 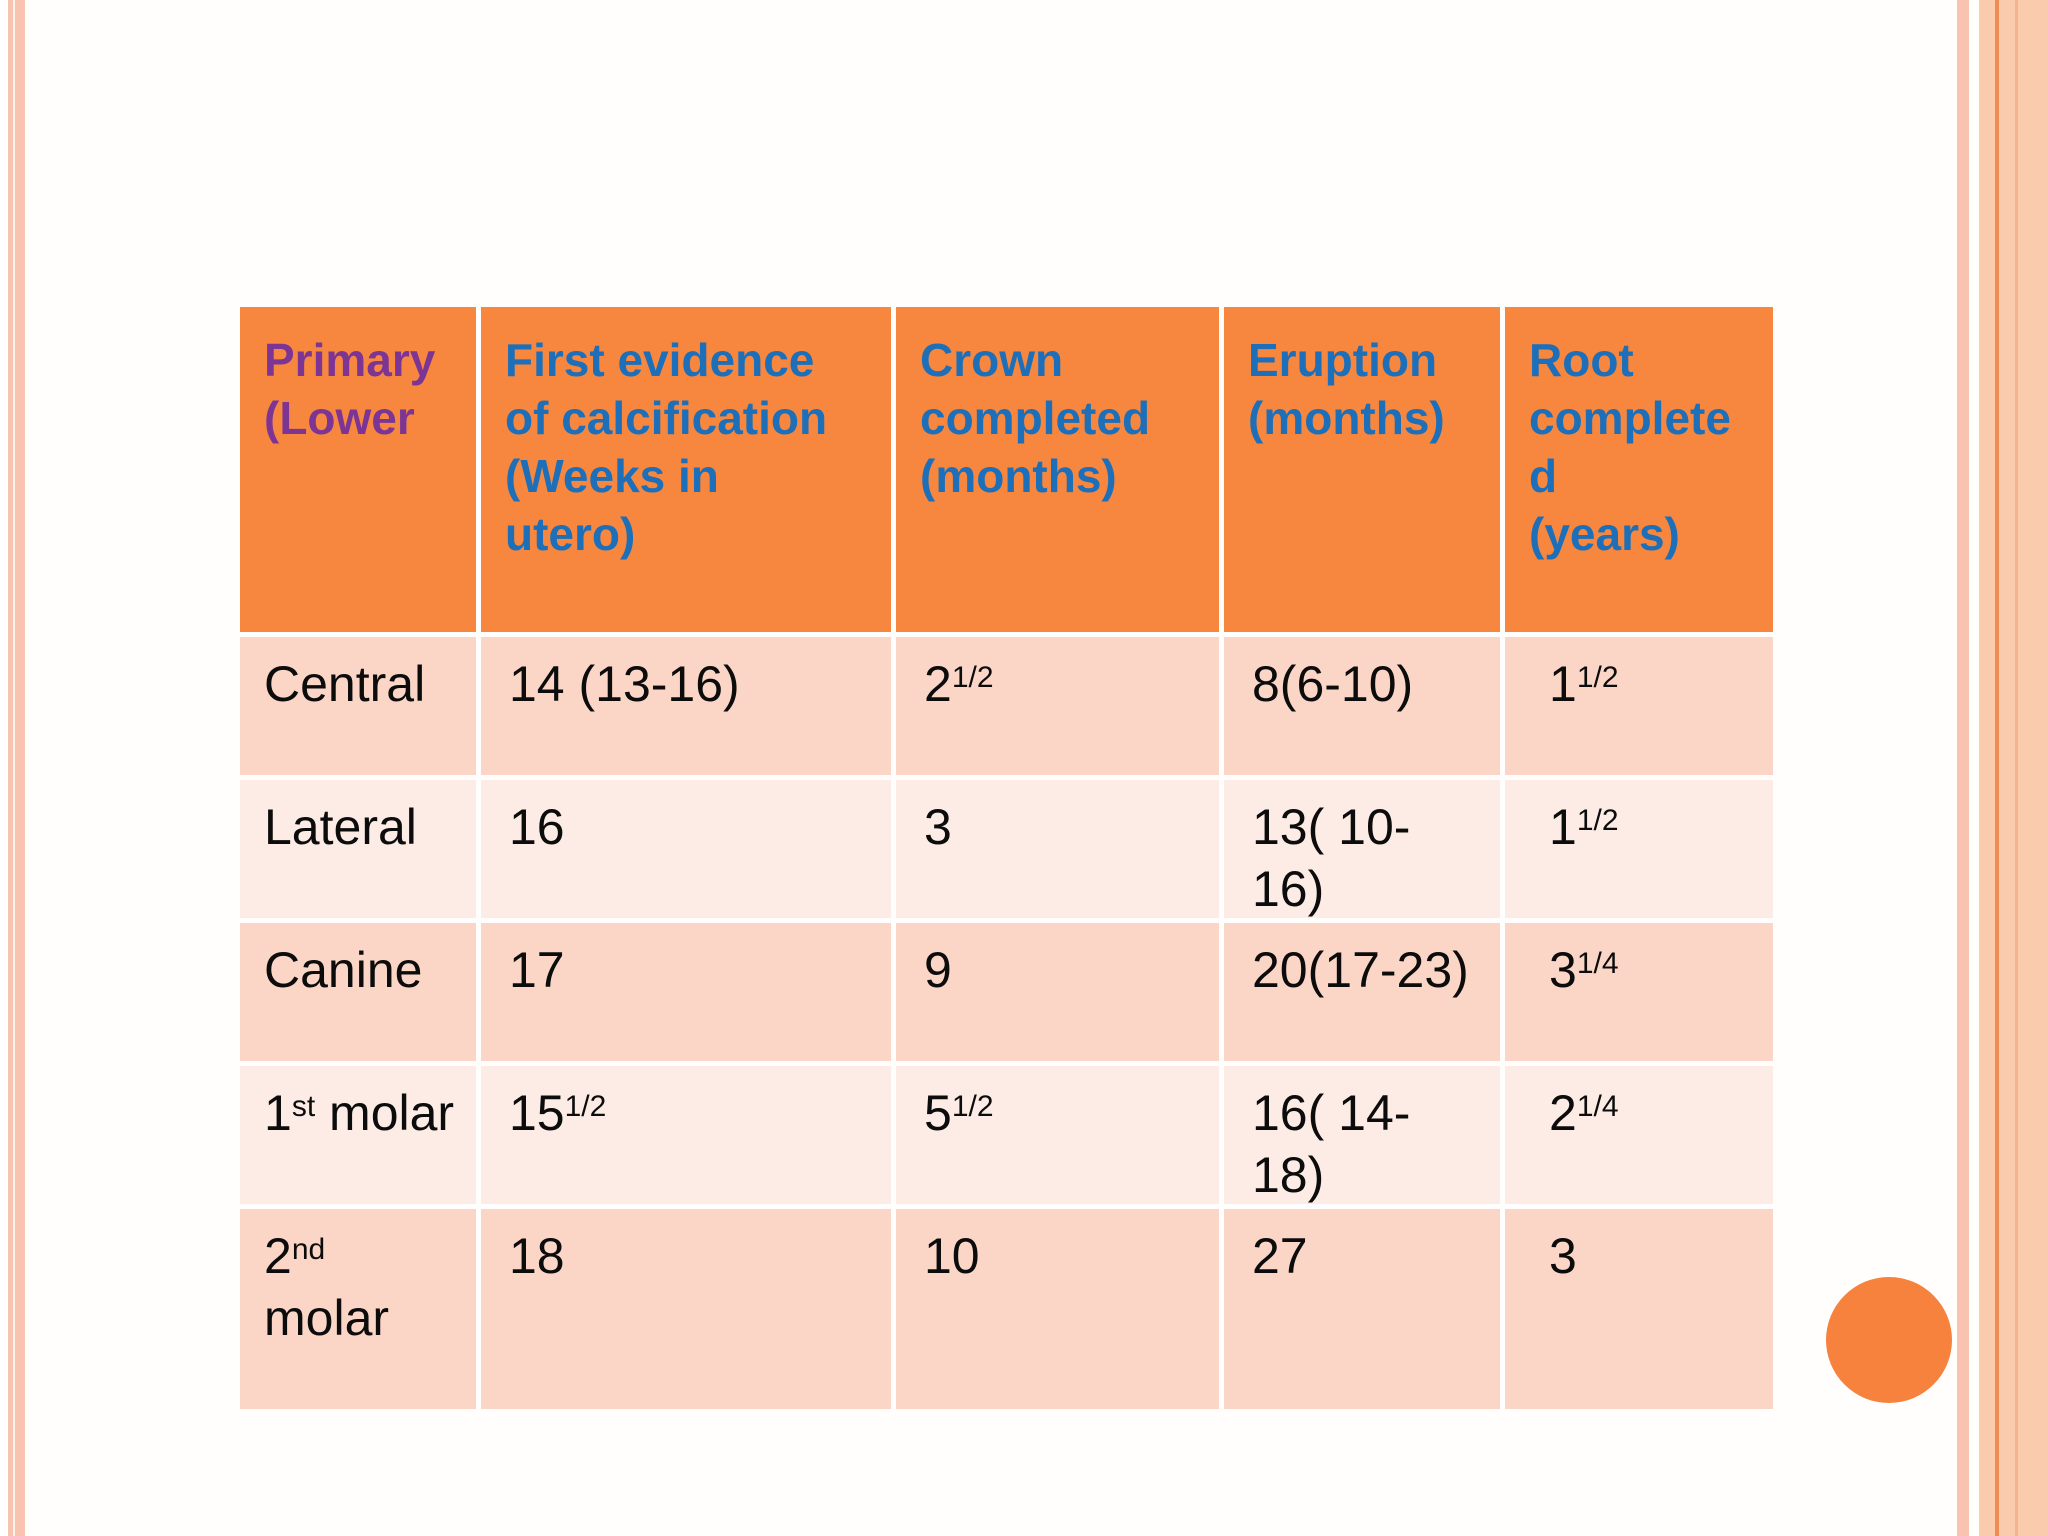 I want to click on right-border-stripe, so click(x=1963, y=768).